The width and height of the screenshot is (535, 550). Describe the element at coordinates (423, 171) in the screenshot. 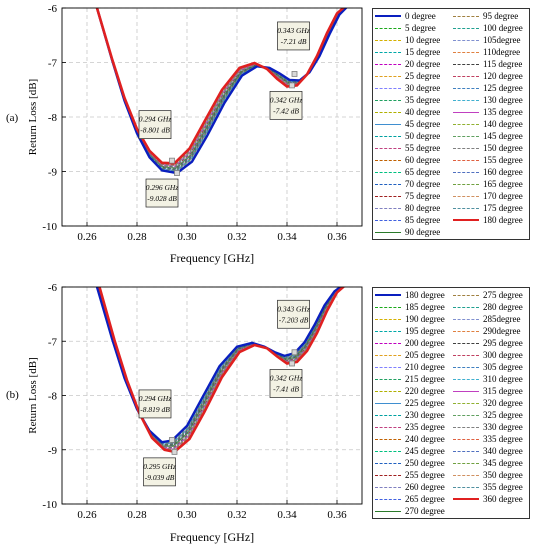

I see `legend-label: 65 degree` at that location.